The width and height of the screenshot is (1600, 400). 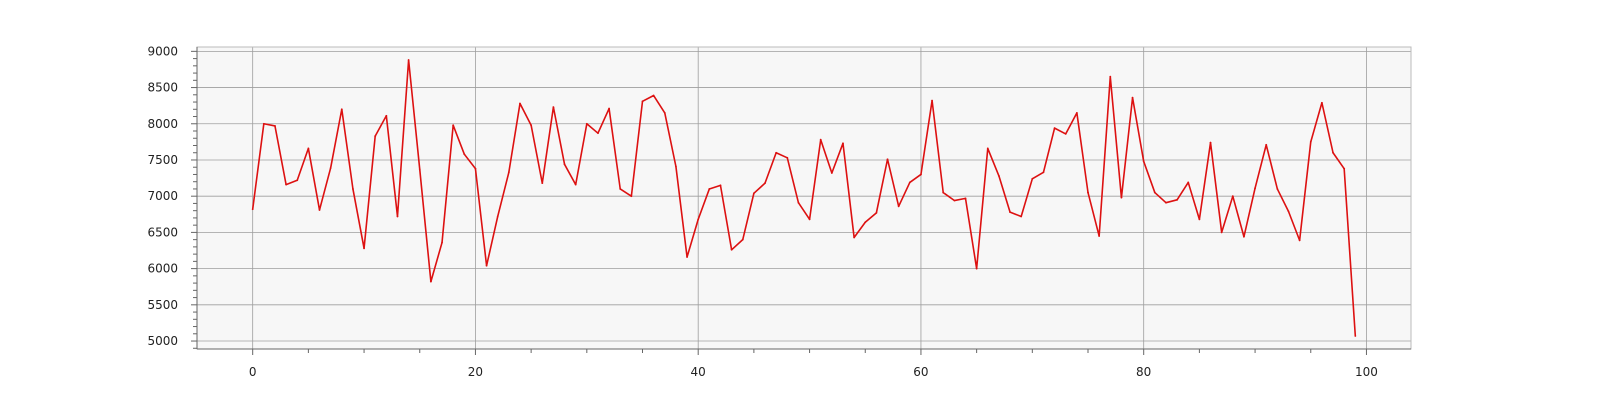 I want to click on x-tick-label: 0, so click(x=253, y=372).